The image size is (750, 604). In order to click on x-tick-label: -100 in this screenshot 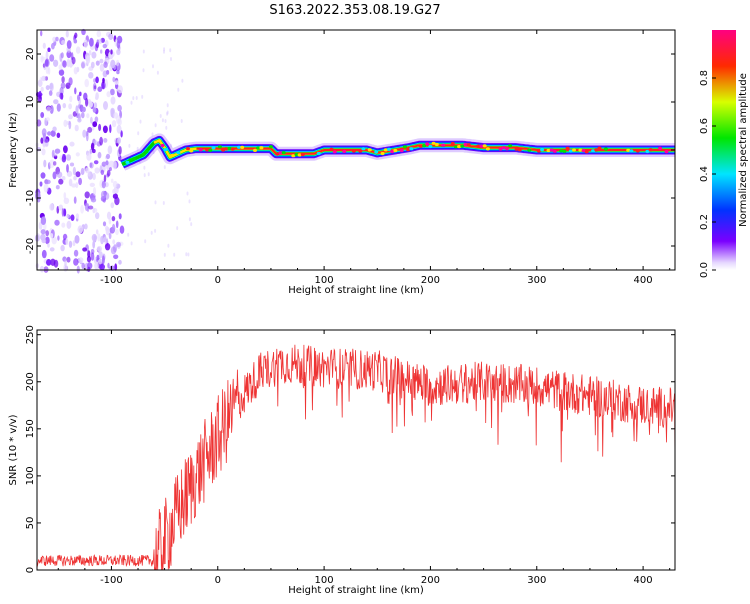, I will do `click(111, 580)`.